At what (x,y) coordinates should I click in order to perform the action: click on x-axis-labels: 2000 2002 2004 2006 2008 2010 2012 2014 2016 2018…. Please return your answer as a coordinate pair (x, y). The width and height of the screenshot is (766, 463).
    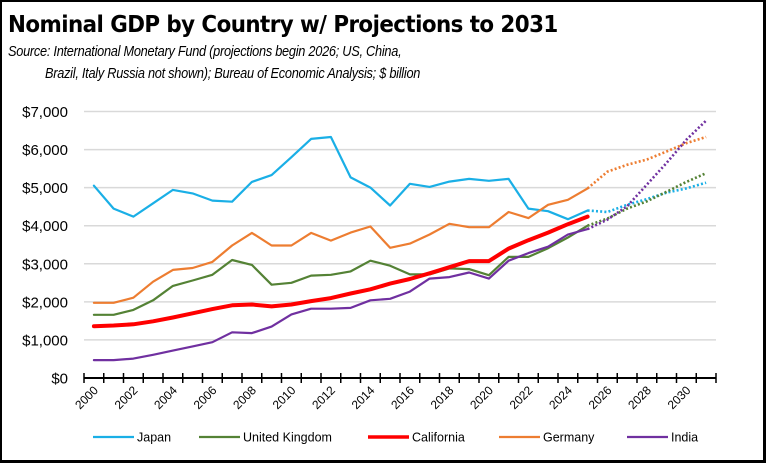
    Looking at the image, I should click on (383, 397).